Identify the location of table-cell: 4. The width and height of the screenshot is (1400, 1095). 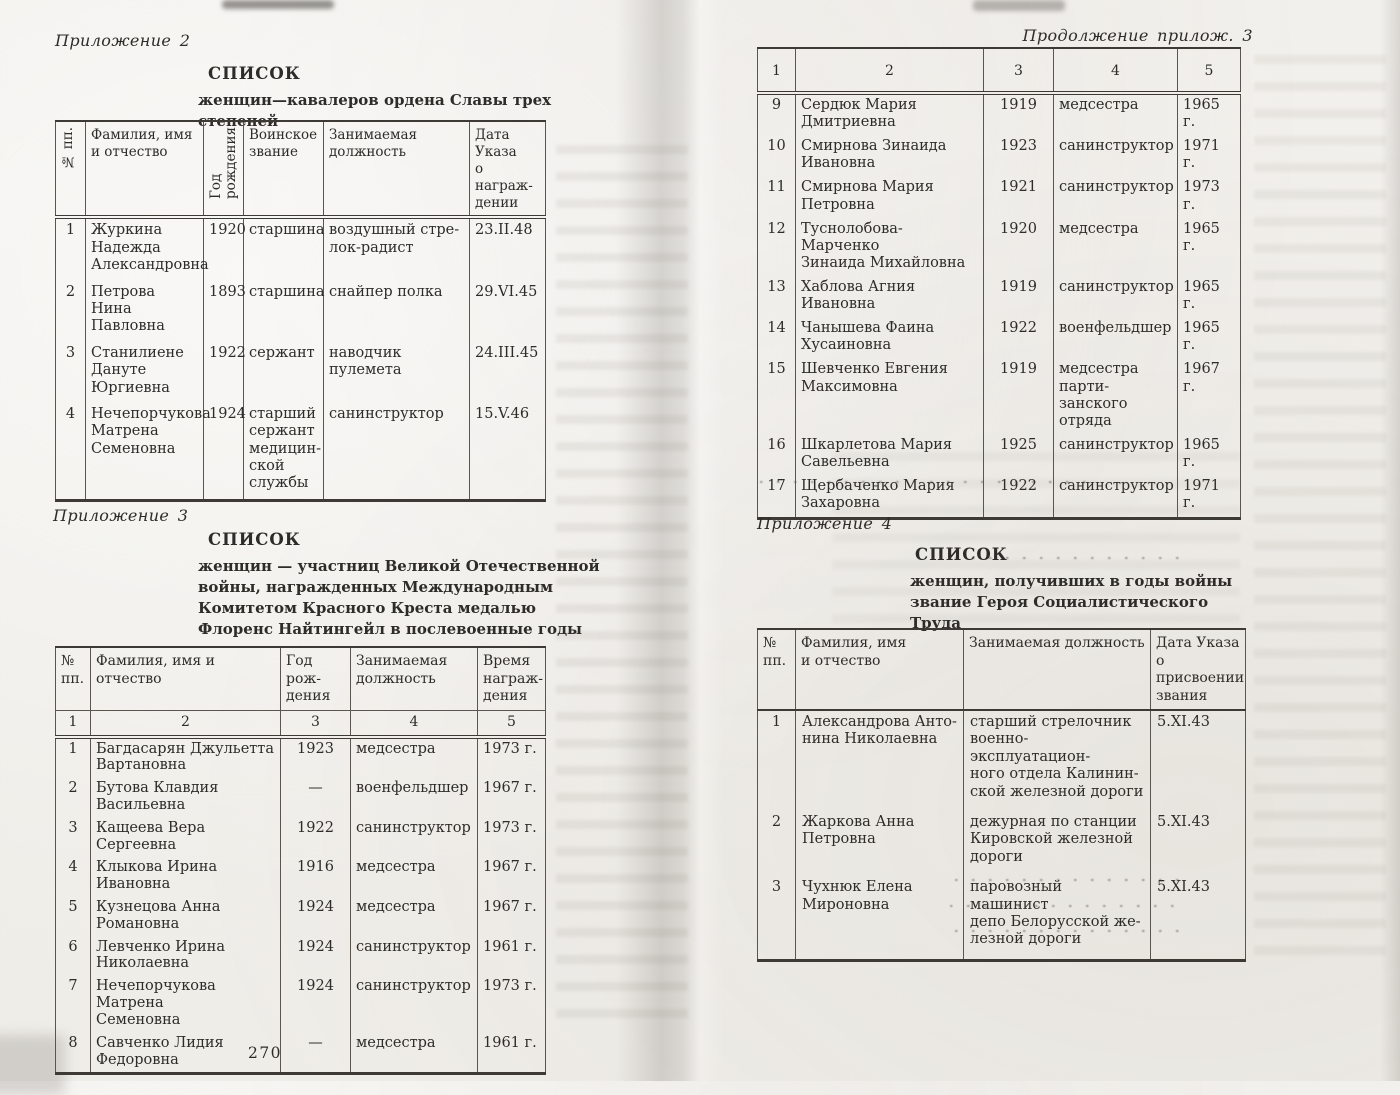
(73, 877).